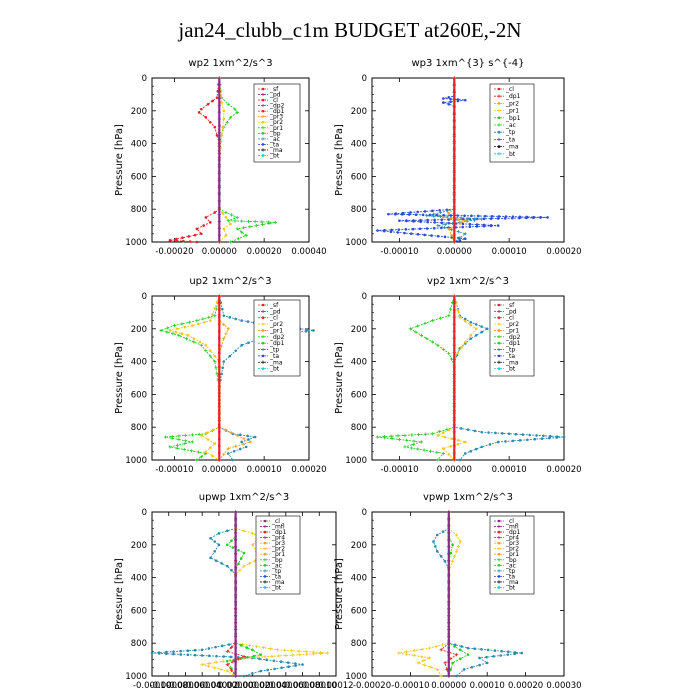  I want to click on legend-label: _bp, so click(277, 560).